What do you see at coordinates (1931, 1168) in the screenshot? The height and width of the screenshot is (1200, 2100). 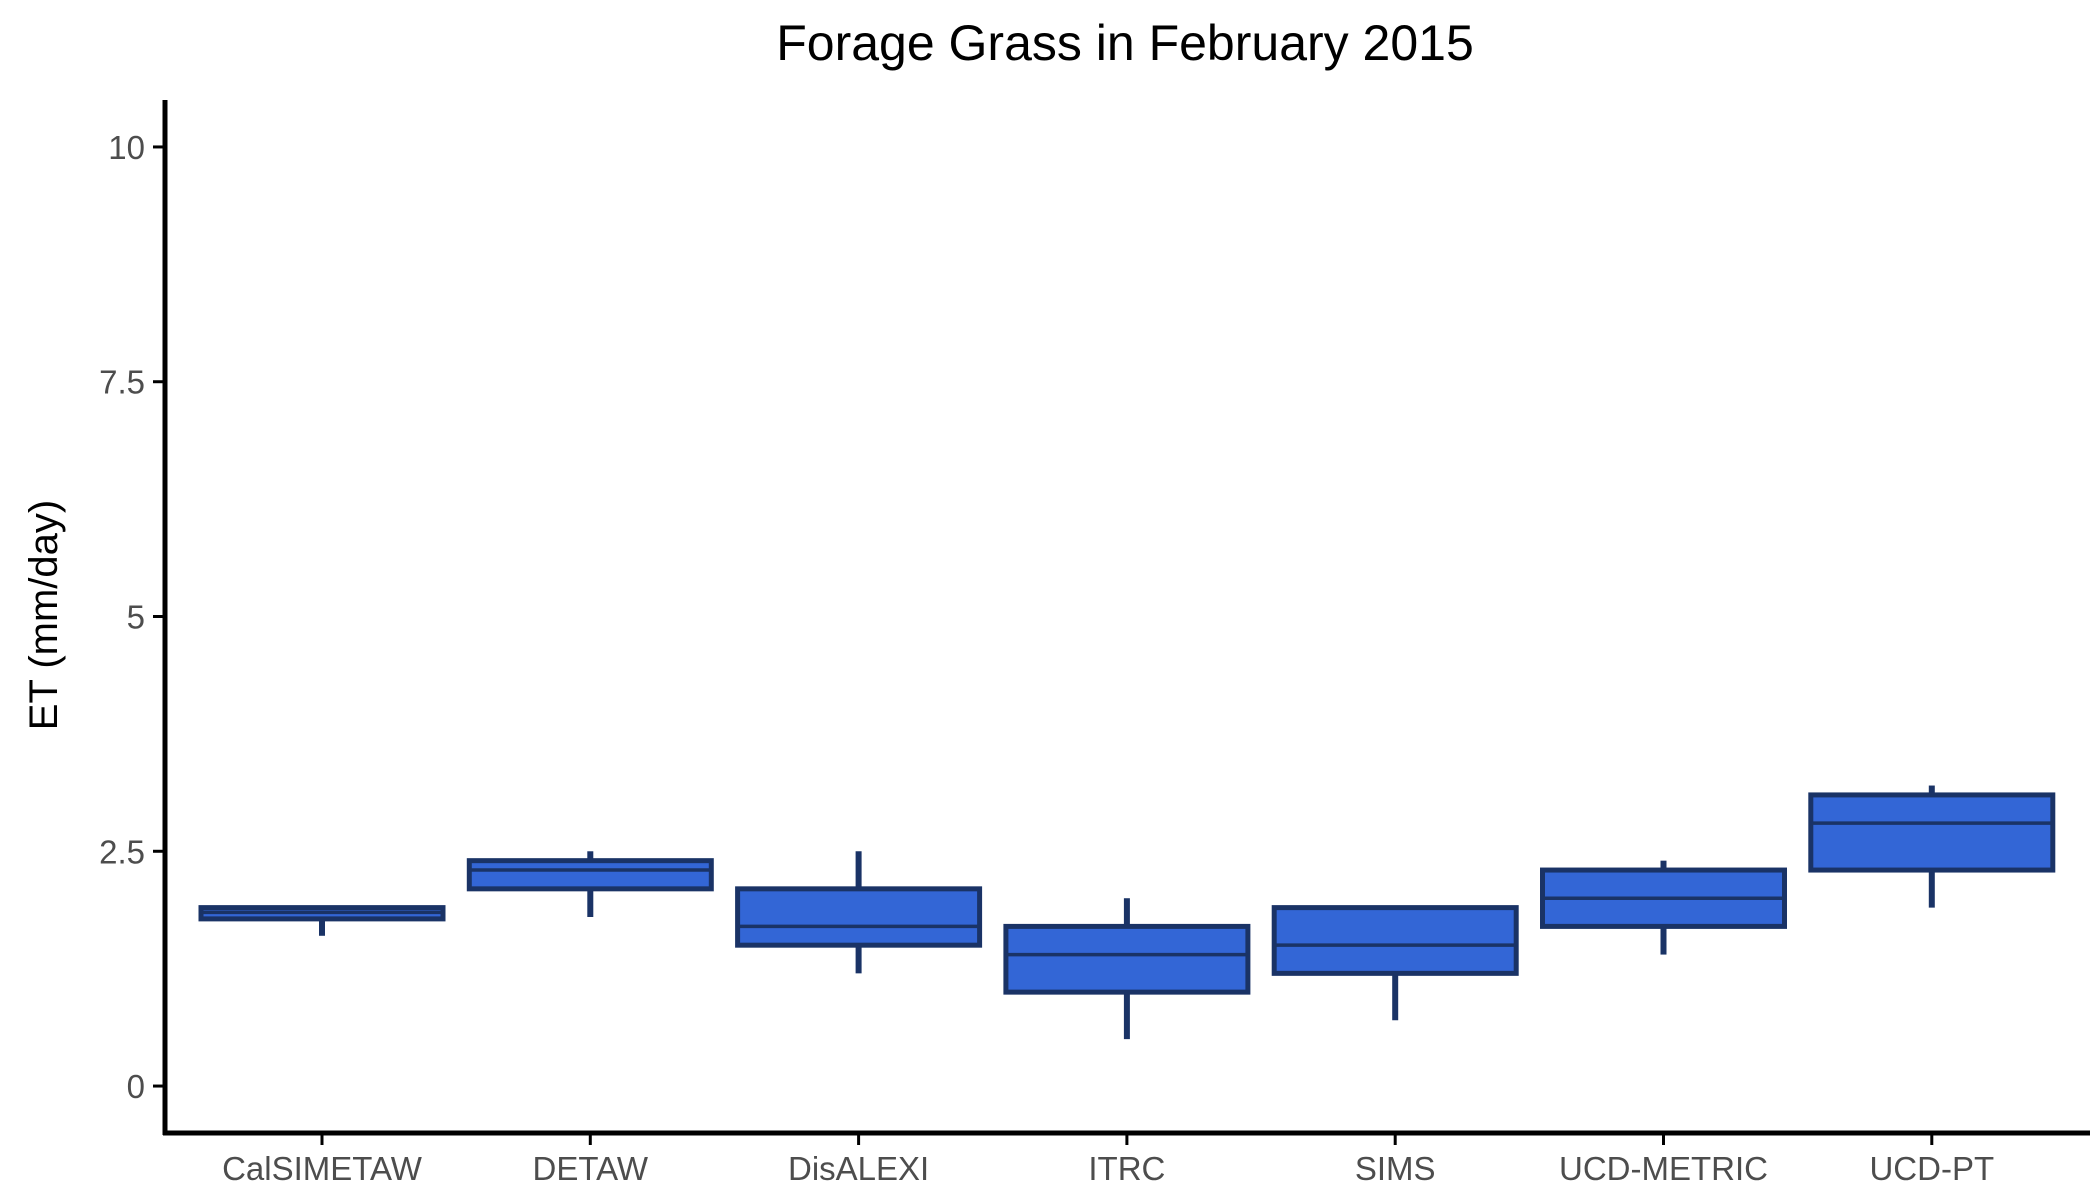 I see `x-tick-label: UCD-PT` at bounding box center [1931, 1168].